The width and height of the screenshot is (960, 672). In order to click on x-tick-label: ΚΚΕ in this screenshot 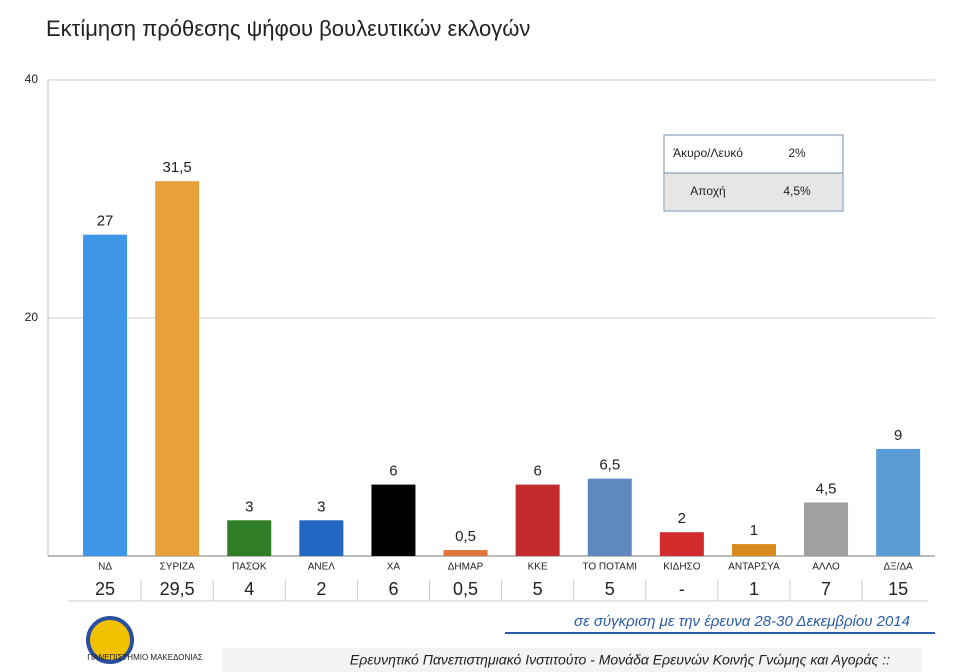, I will do `click(538, 567)`.